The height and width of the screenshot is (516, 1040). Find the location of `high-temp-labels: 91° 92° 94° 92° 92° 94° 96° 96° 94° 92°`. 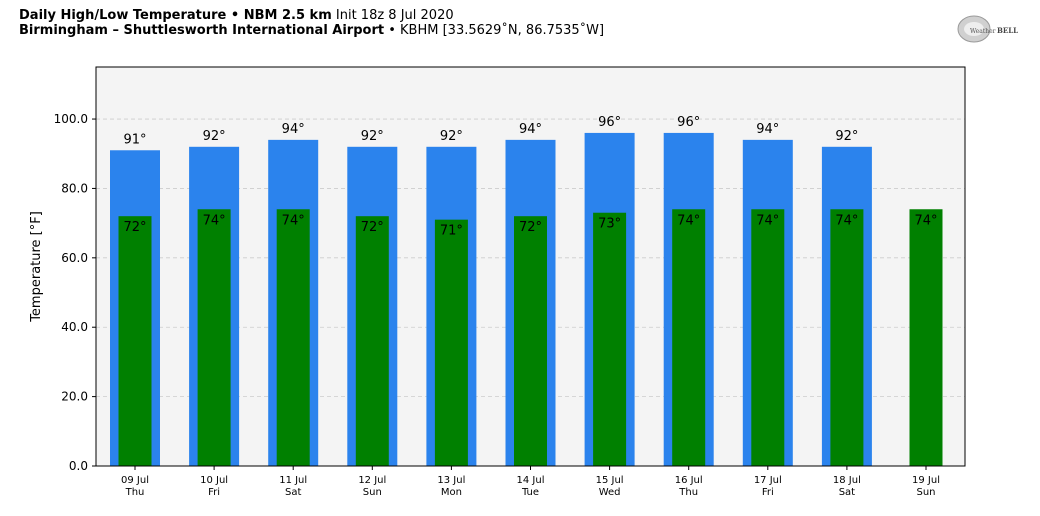

high-temp-labels: 91° 92° 94° 92° 92° 94° 96° 96° 94° 92° is located at coordinates (490, 131).